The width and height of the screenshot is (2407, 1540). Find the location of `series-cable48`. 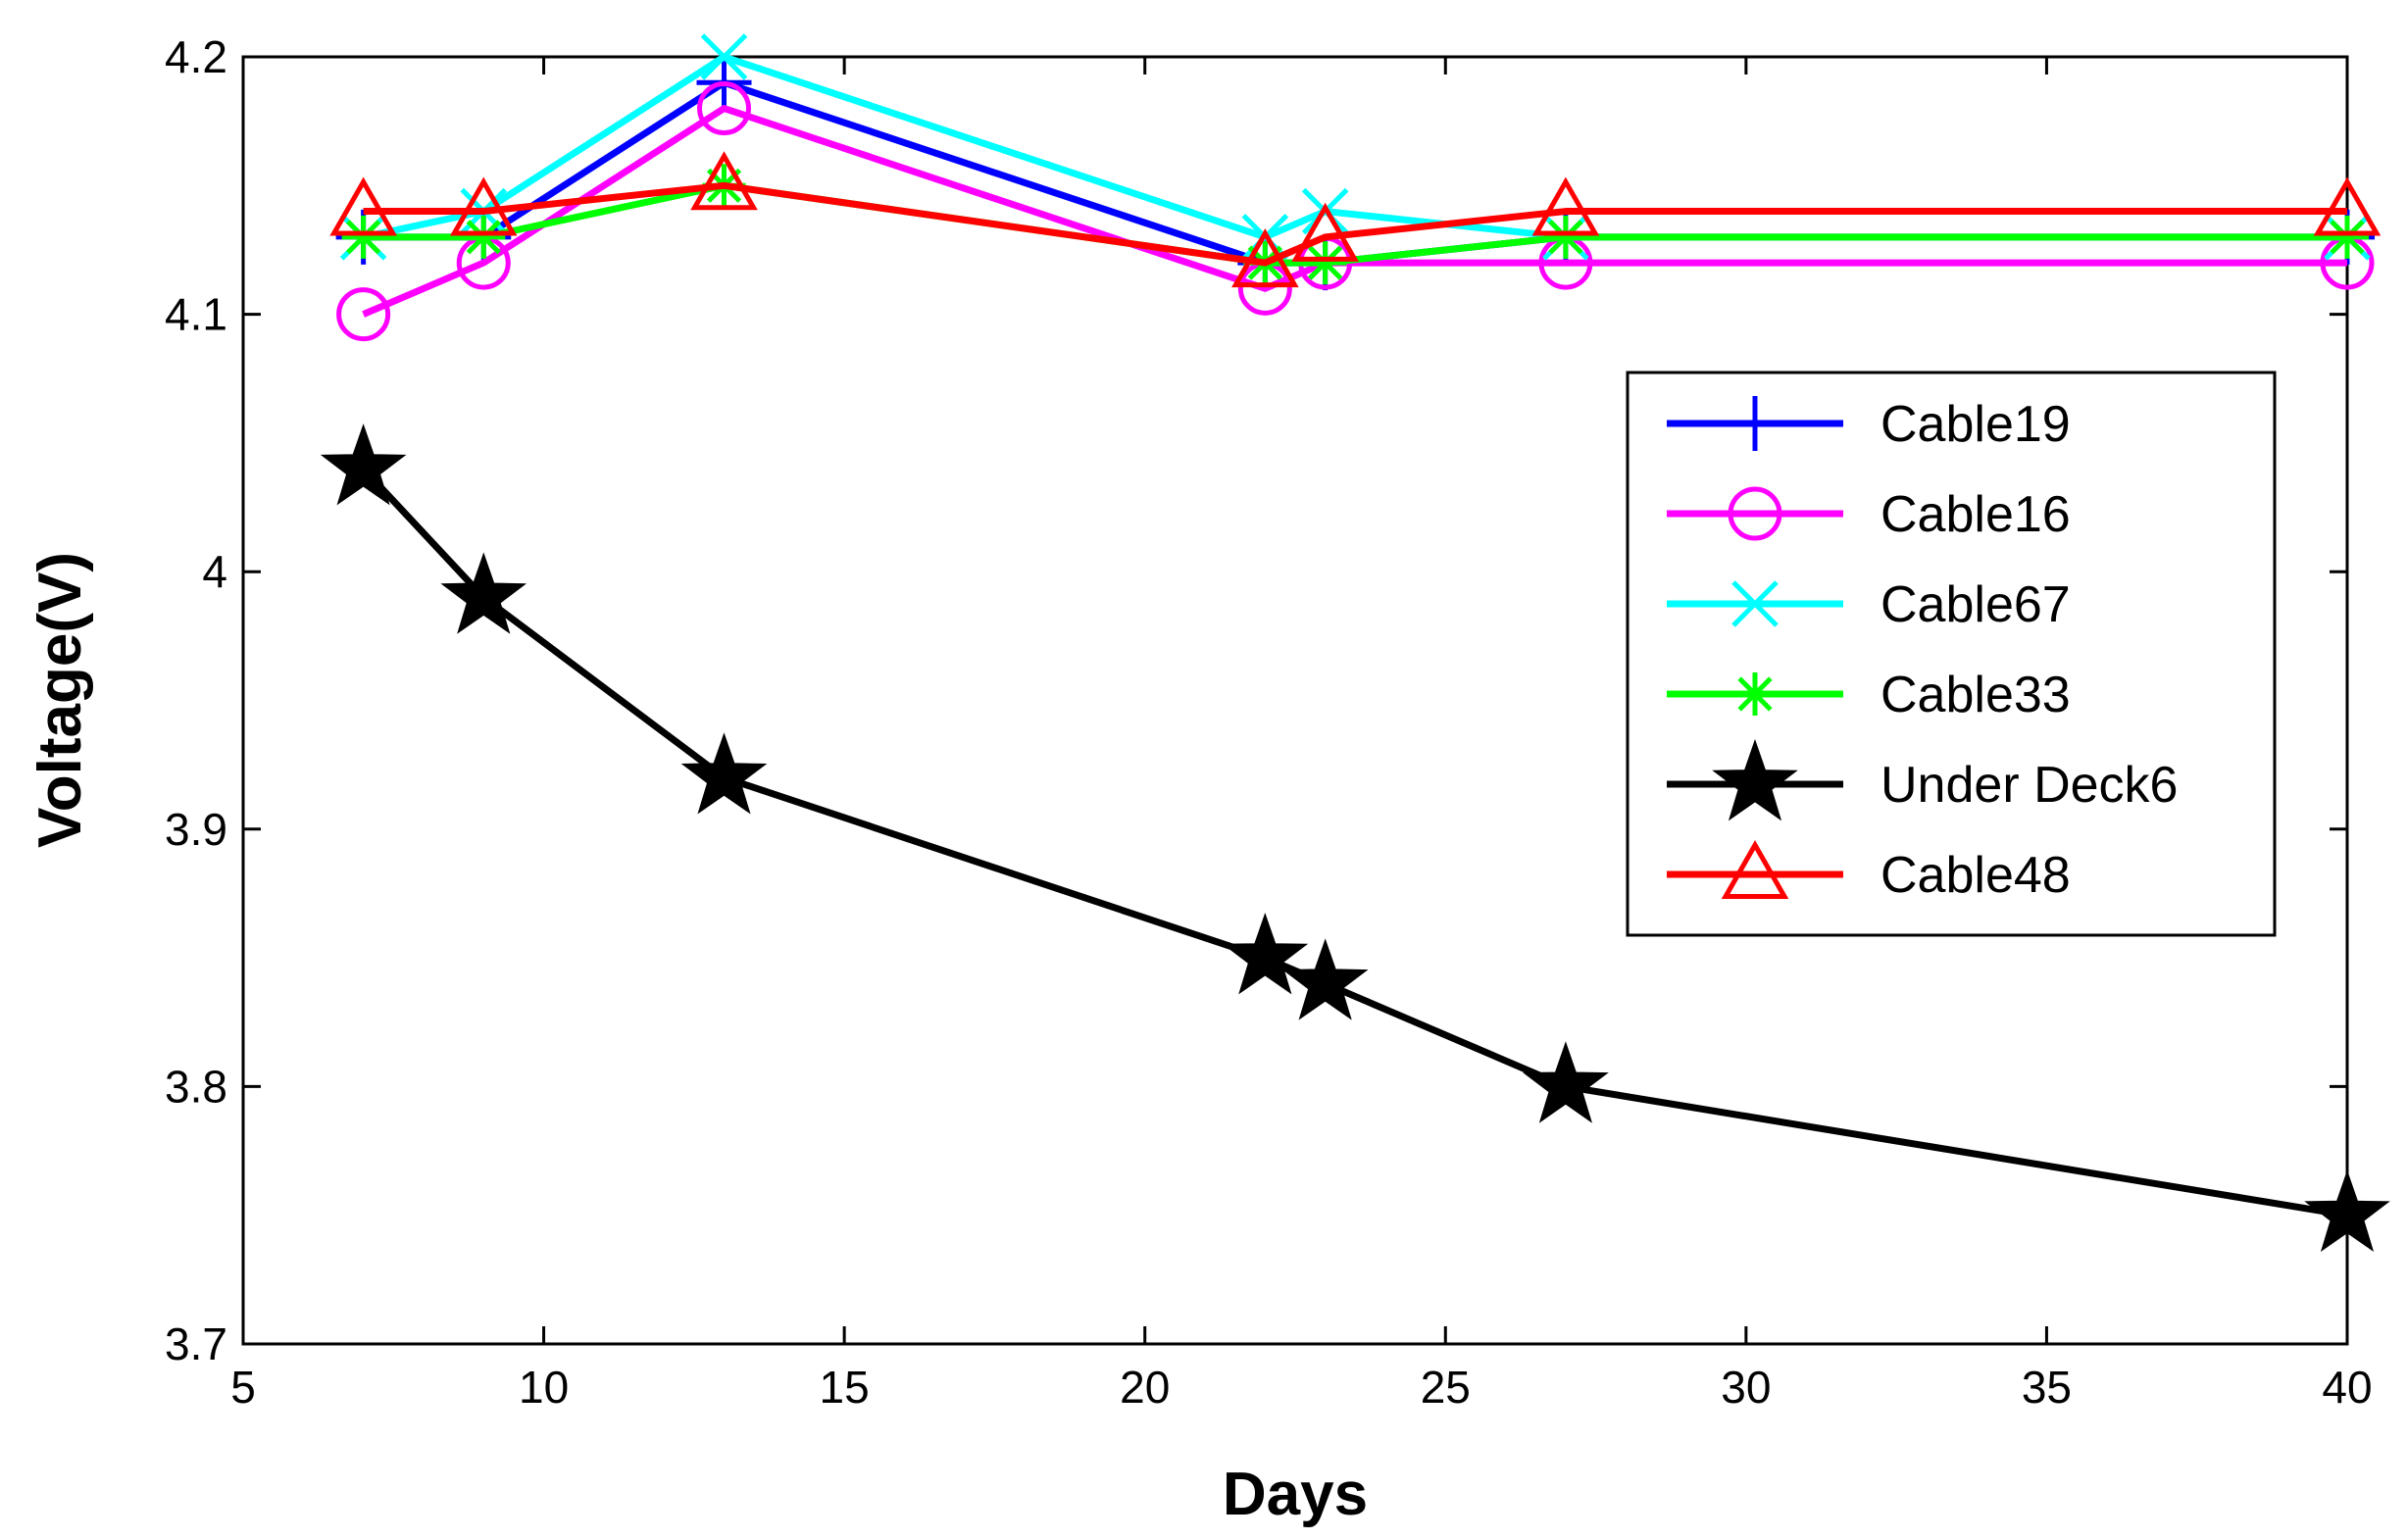

series-cable48 is located at coordinates (1355, 220).